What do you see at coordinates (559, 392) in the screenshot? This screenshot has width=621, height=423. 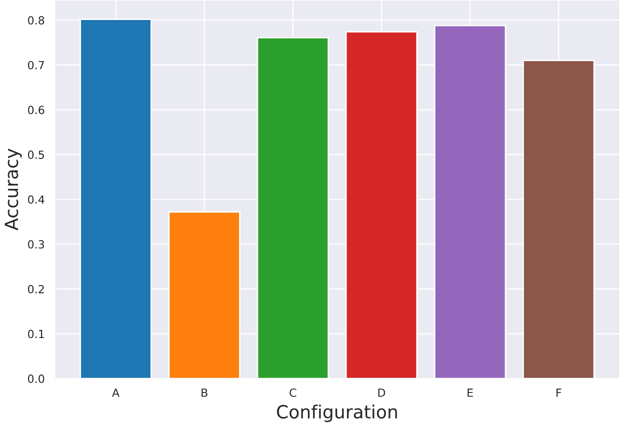 I see `x-tick-label: F` at bounding box center [559, 392].